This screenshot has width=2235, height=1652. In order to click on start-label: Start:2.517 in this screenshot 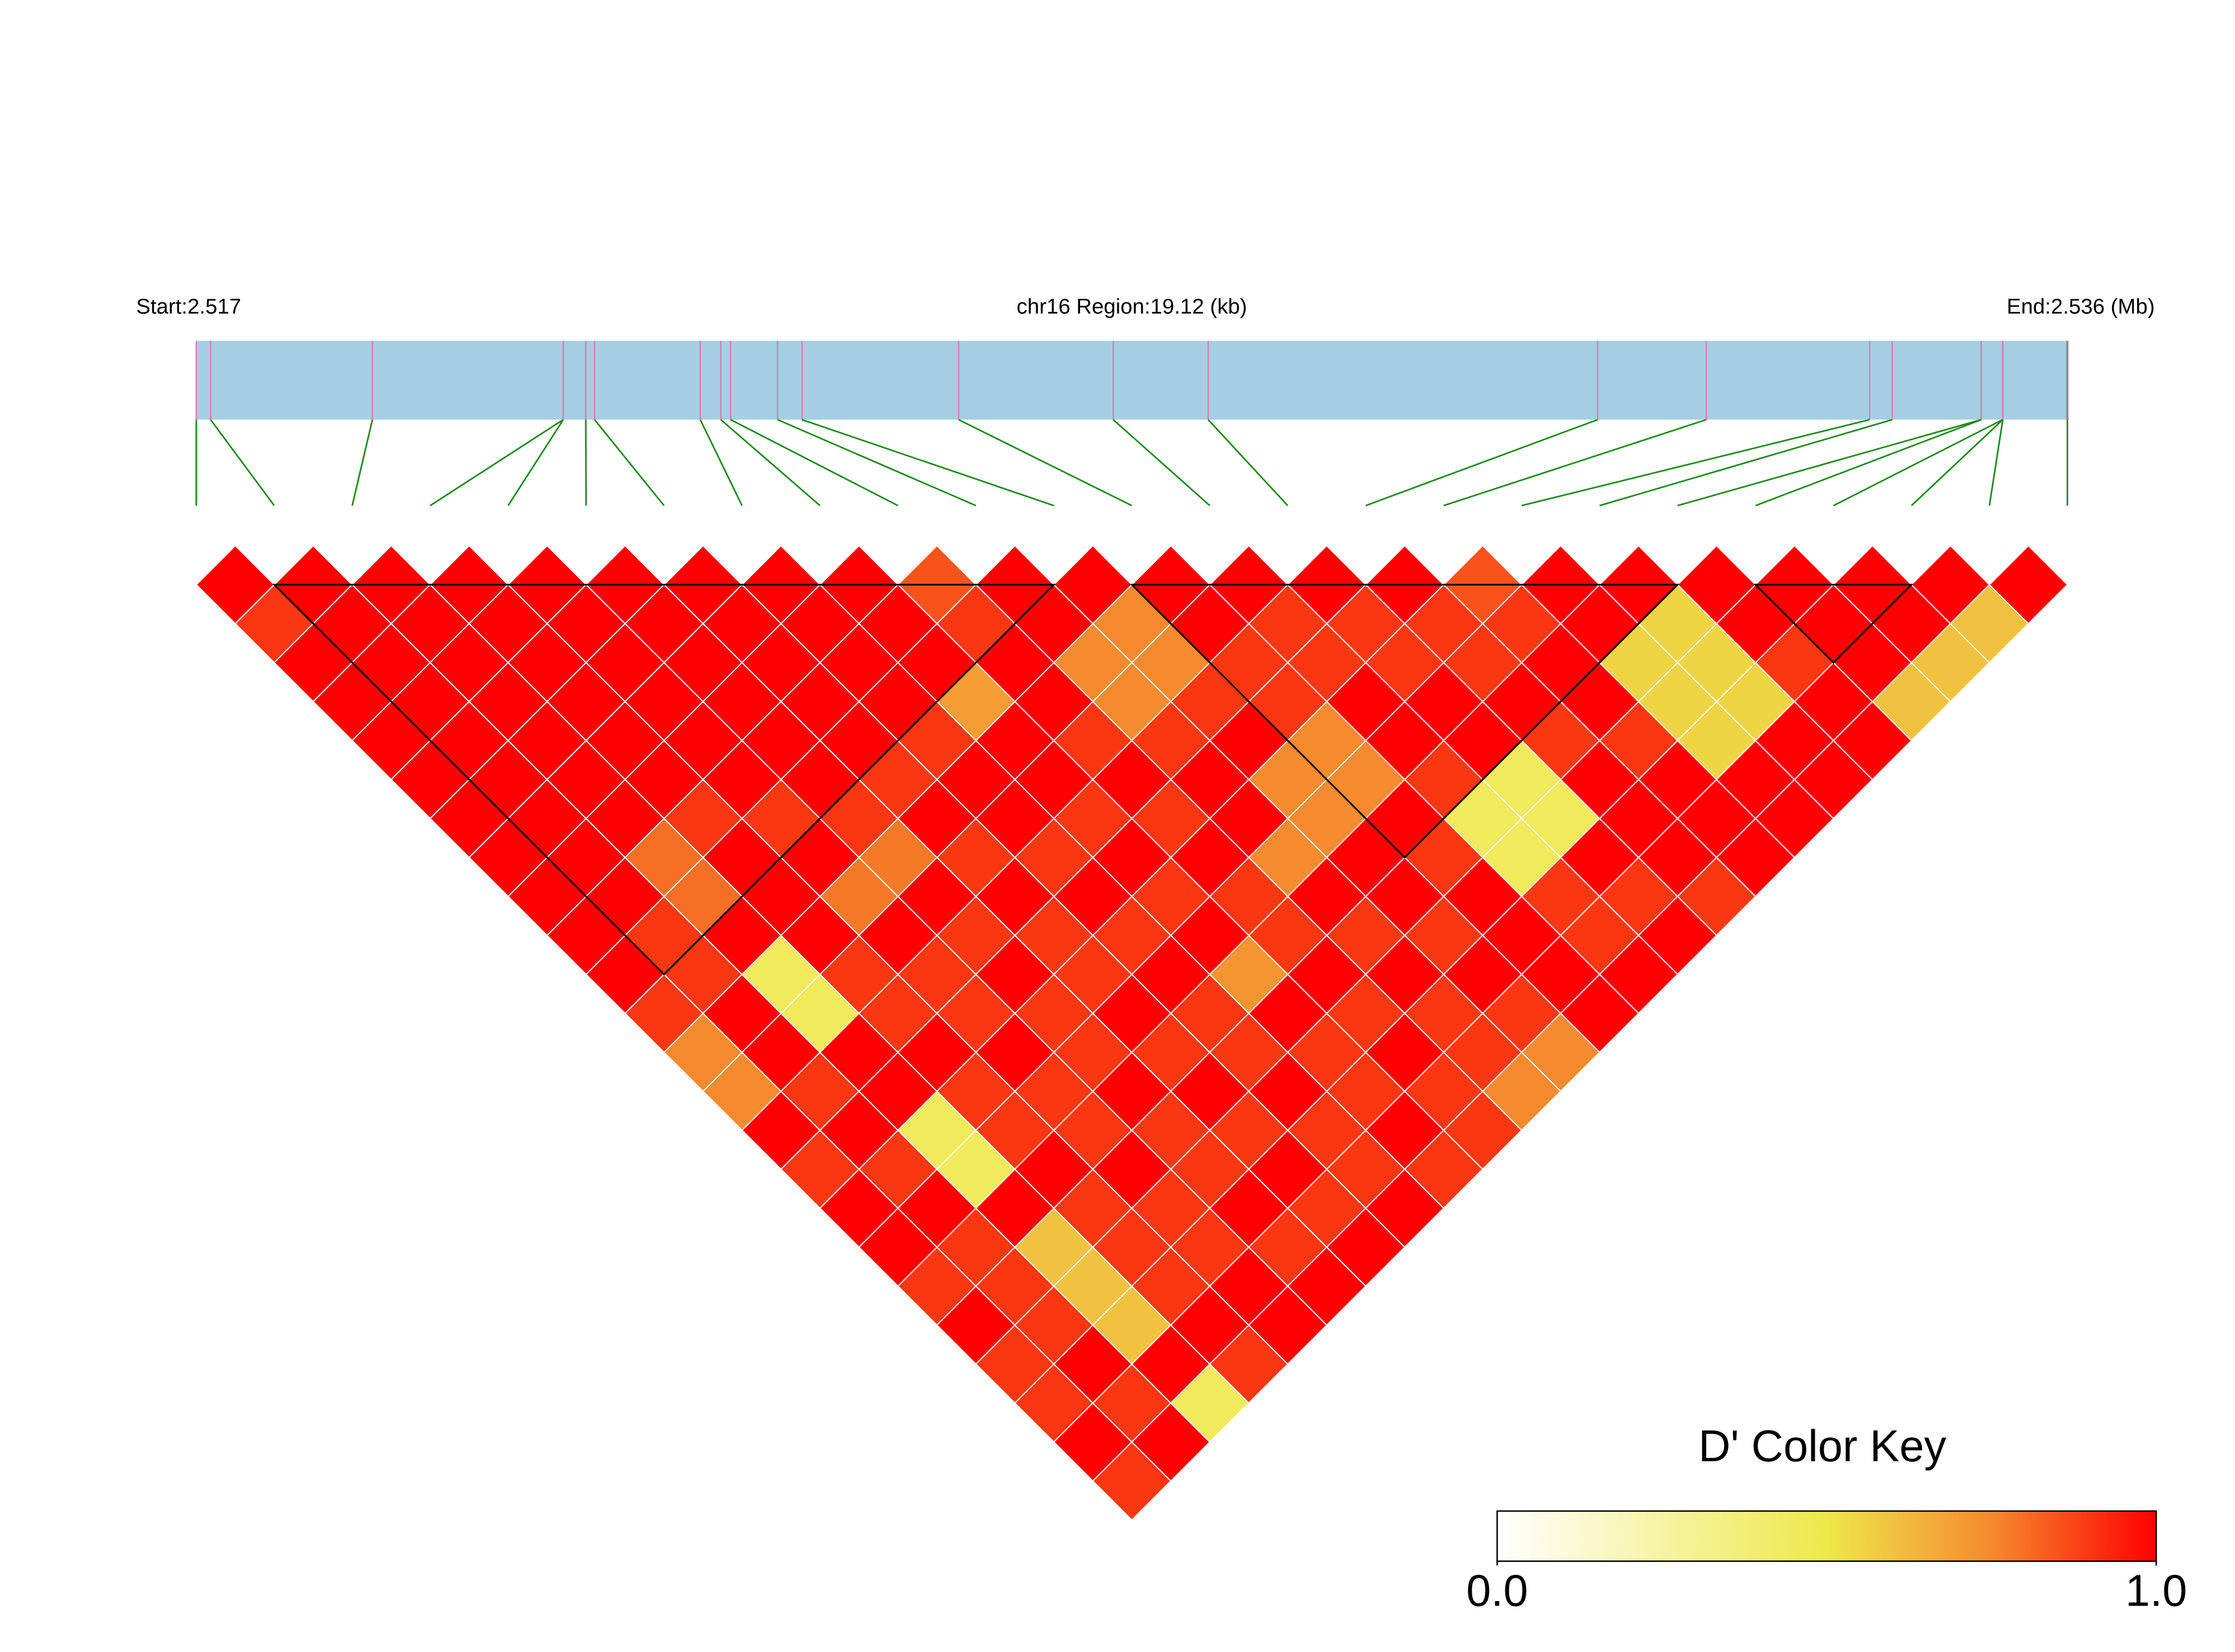, I will do `click(188, 307)`.